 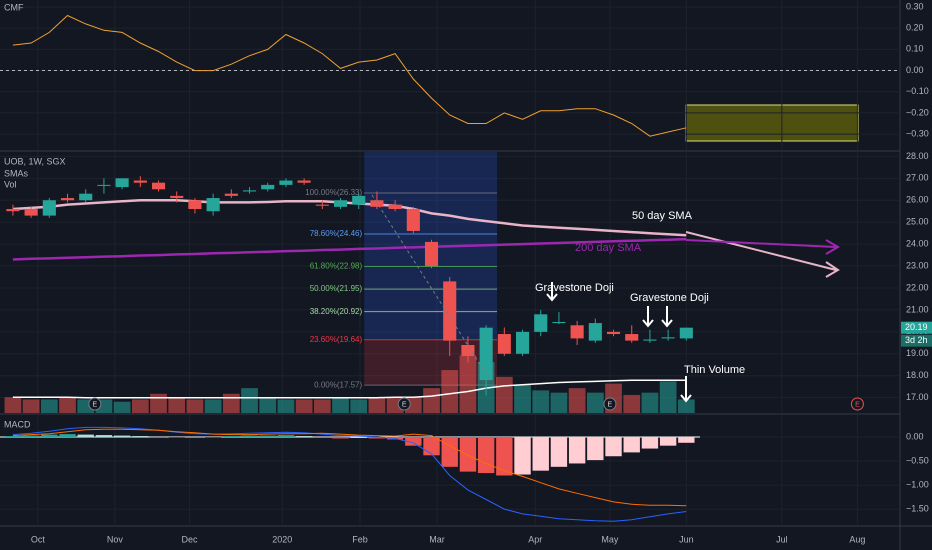 I want to click on highlight-box, so click(x=772, y=123).